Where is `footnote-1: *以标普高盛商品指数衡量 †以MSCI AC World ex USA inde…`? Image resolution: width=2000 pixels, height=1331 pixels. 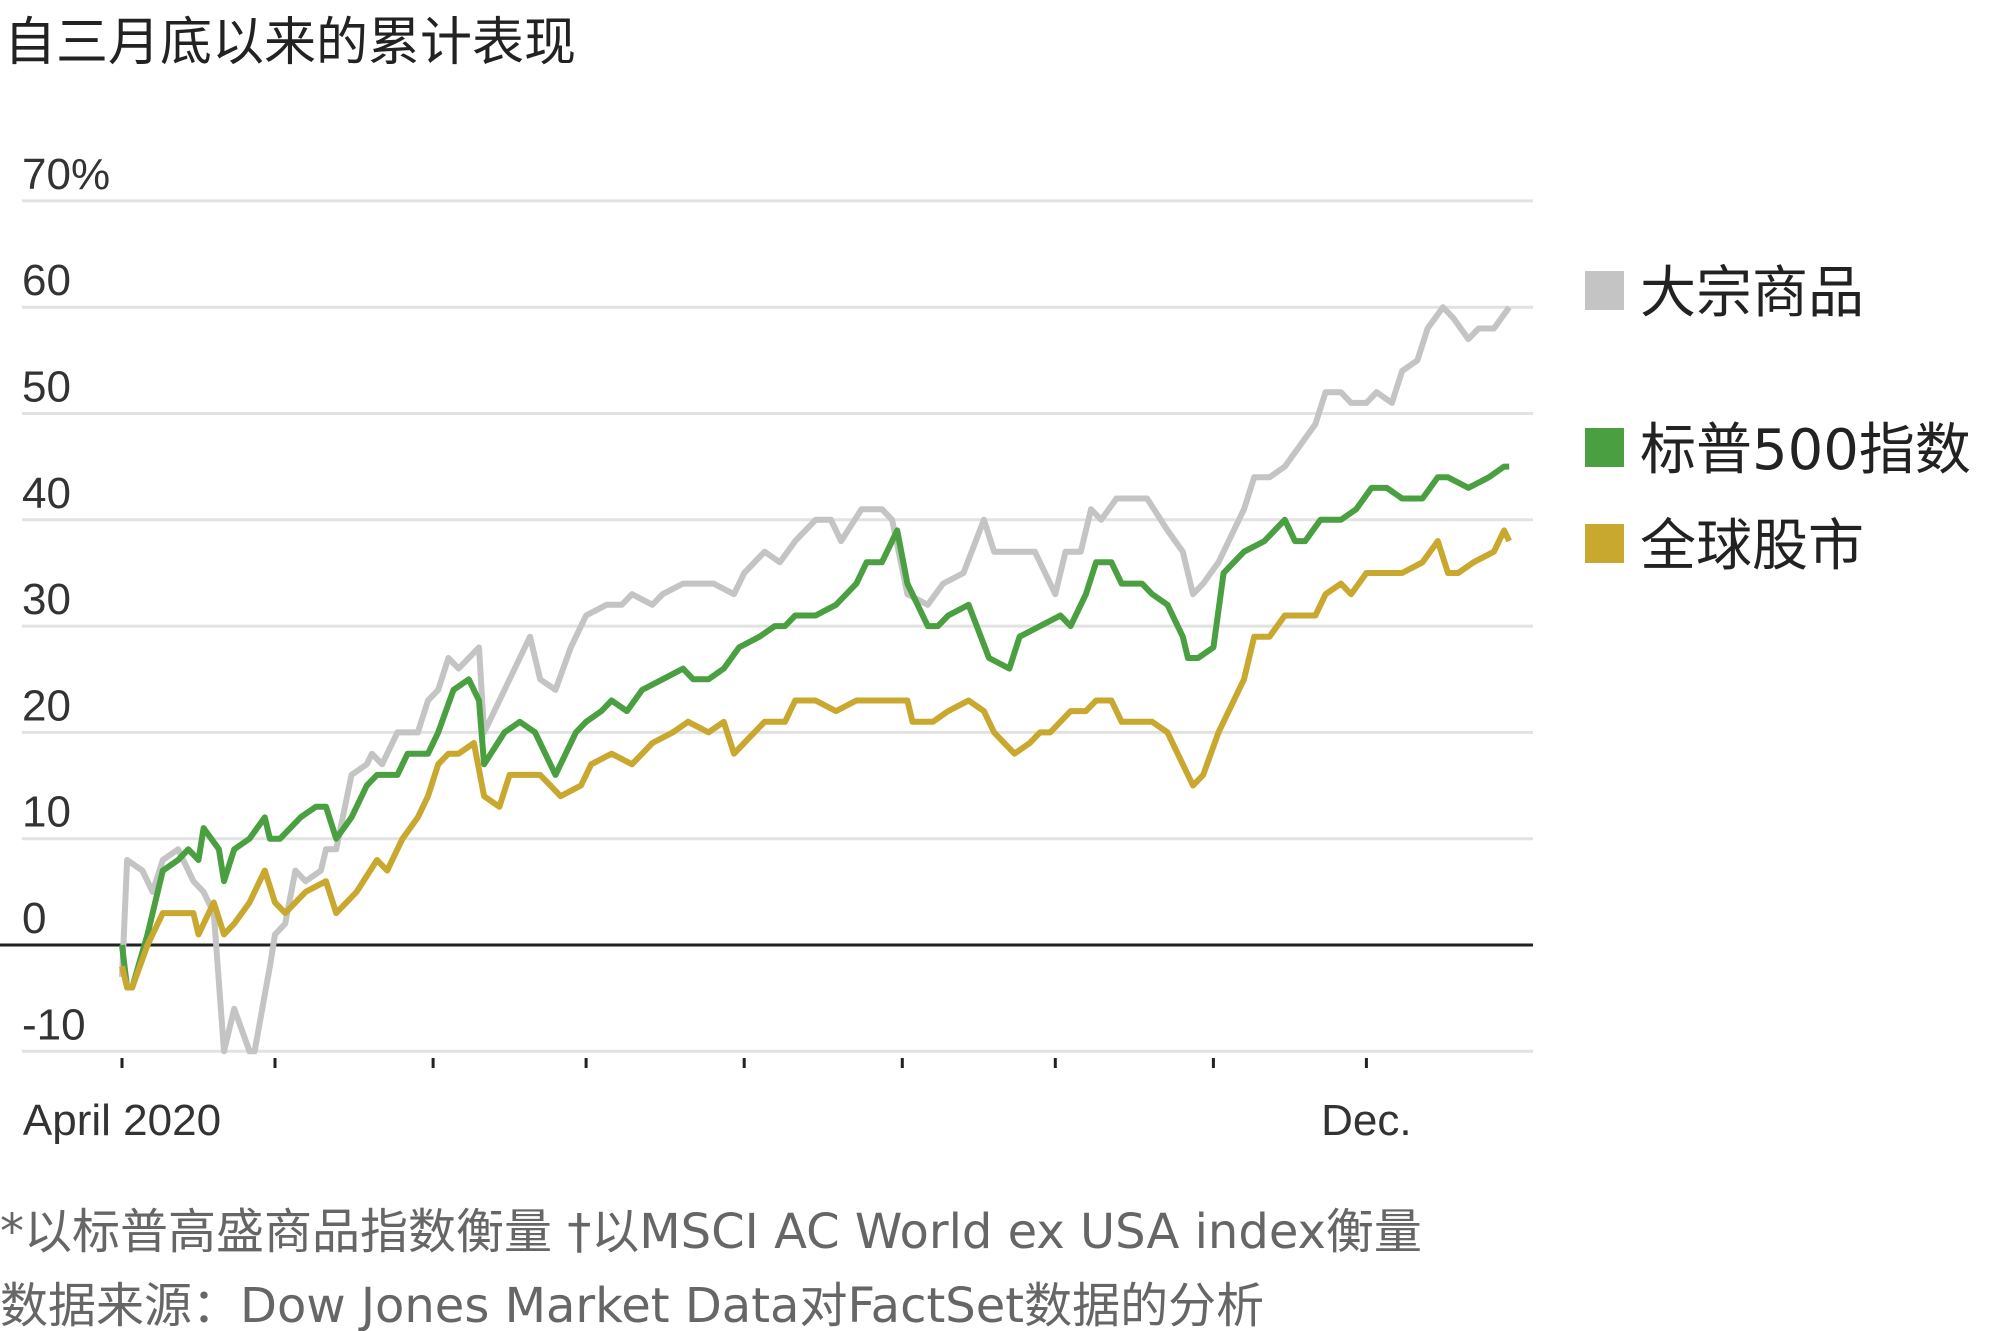
footnote-1: *以标普高盛商品指数衡量 †以MSCI AC World ex USA inde… is located at coordinates (711, 1232).